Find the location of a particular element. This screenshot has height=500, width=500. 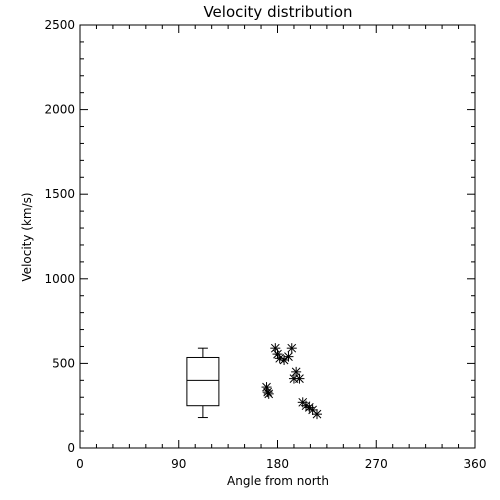

y-tick-label: 1000 is located at coordinates (59, 279).